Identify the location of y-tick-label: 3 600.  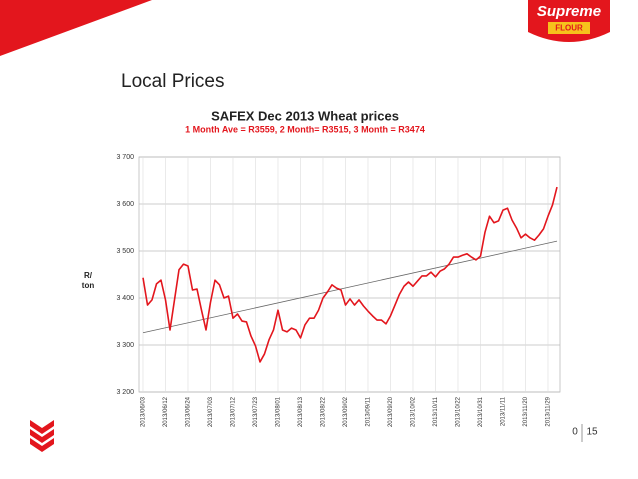
(125, 204).